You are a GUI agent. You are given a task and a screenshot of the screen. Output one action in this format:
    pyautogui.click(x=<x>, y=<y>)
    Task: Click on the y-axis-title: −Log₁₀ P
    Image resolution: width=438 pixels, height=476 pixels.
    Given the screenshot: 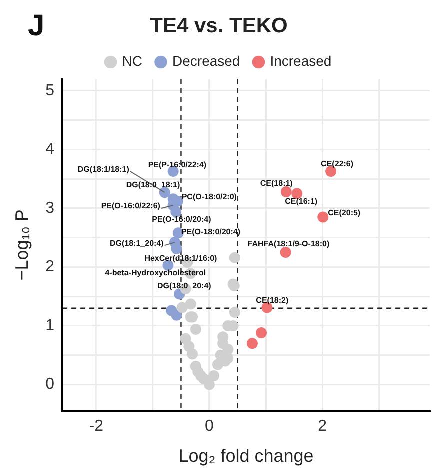 What is the action you would take?
    pyautogui.click(x=22, y=245)
    